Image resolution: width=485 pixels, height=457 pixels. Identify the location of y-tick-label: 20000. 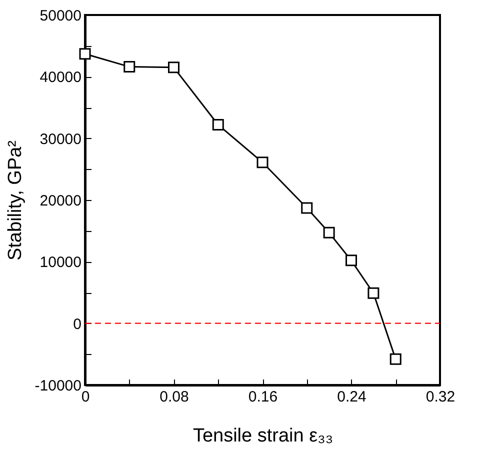
(61, 201).